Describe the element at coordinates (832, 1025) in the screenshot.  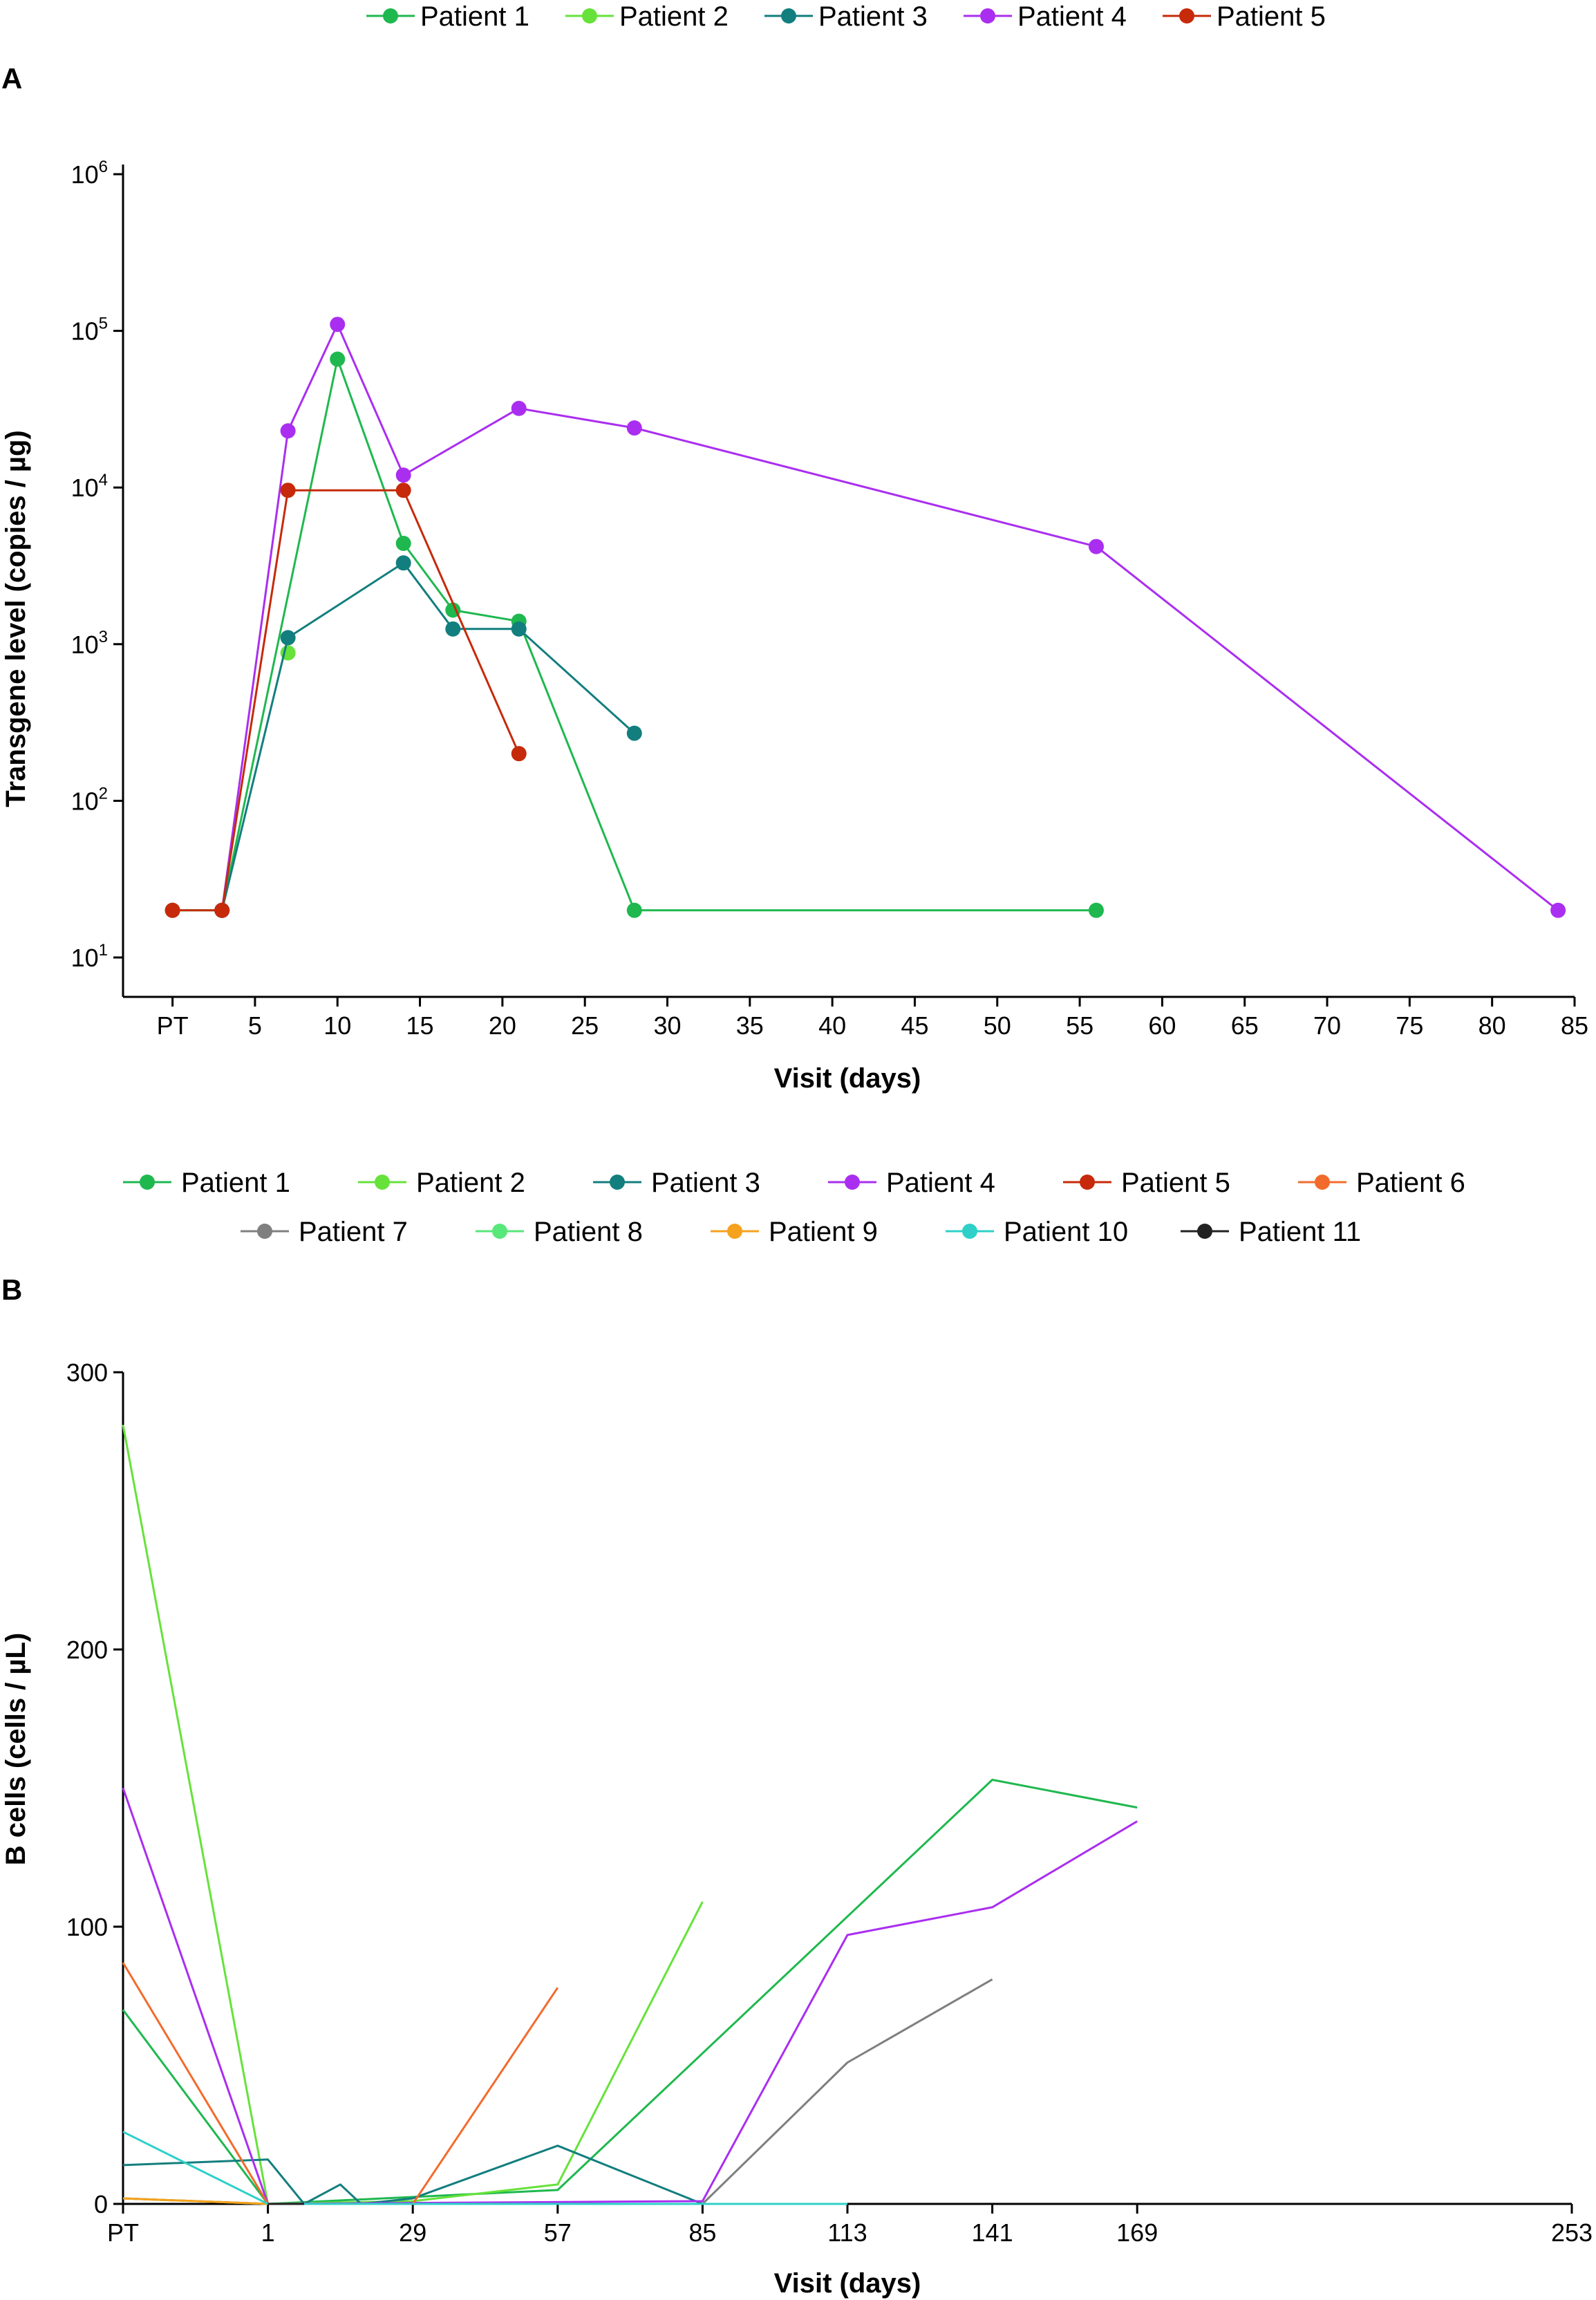
I see `x-tick-label-a: 40` at that location.